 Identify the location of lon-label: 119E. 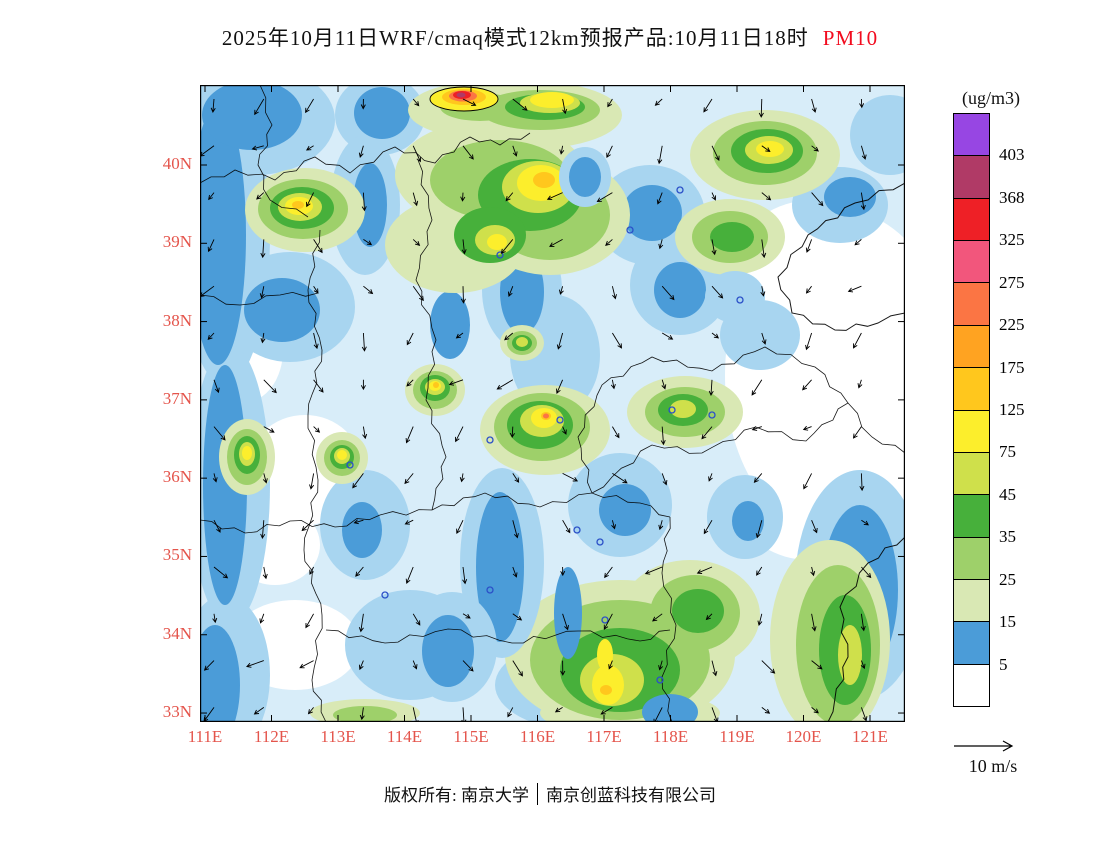
(737, 736).